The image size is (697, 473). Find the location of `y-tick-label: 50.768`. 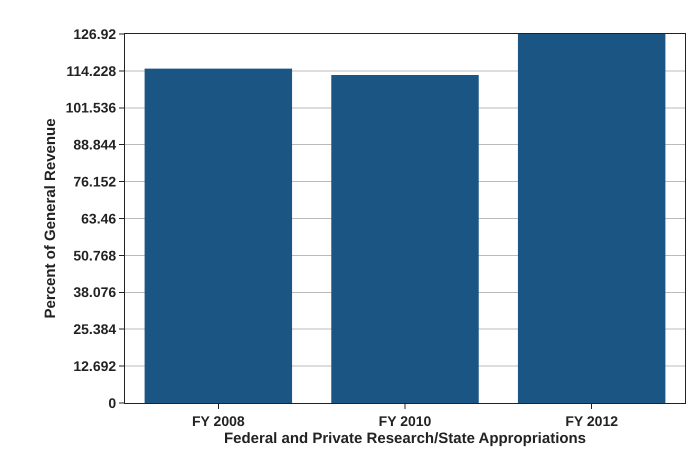

y-tick-label: 50.768 is located at coordinates (94, 255).